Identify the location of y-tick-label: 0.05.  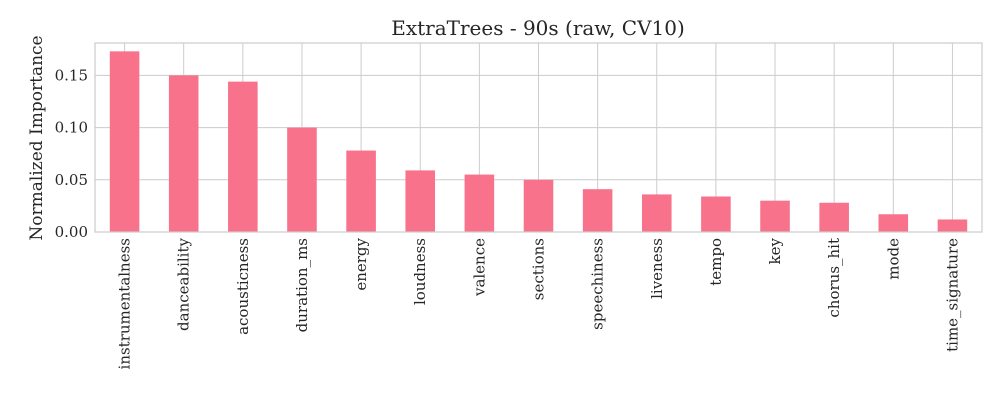
(71, 180).